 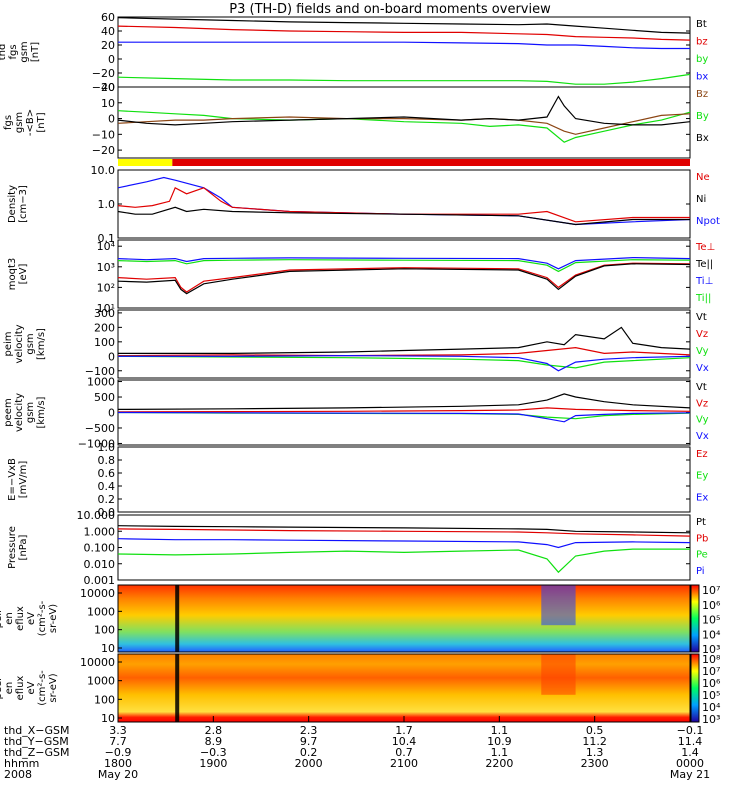 What do you see at coordinates (108, 103) in the screenshot?
I see `y-tick-label: 10` at bounding box center [108, 103].